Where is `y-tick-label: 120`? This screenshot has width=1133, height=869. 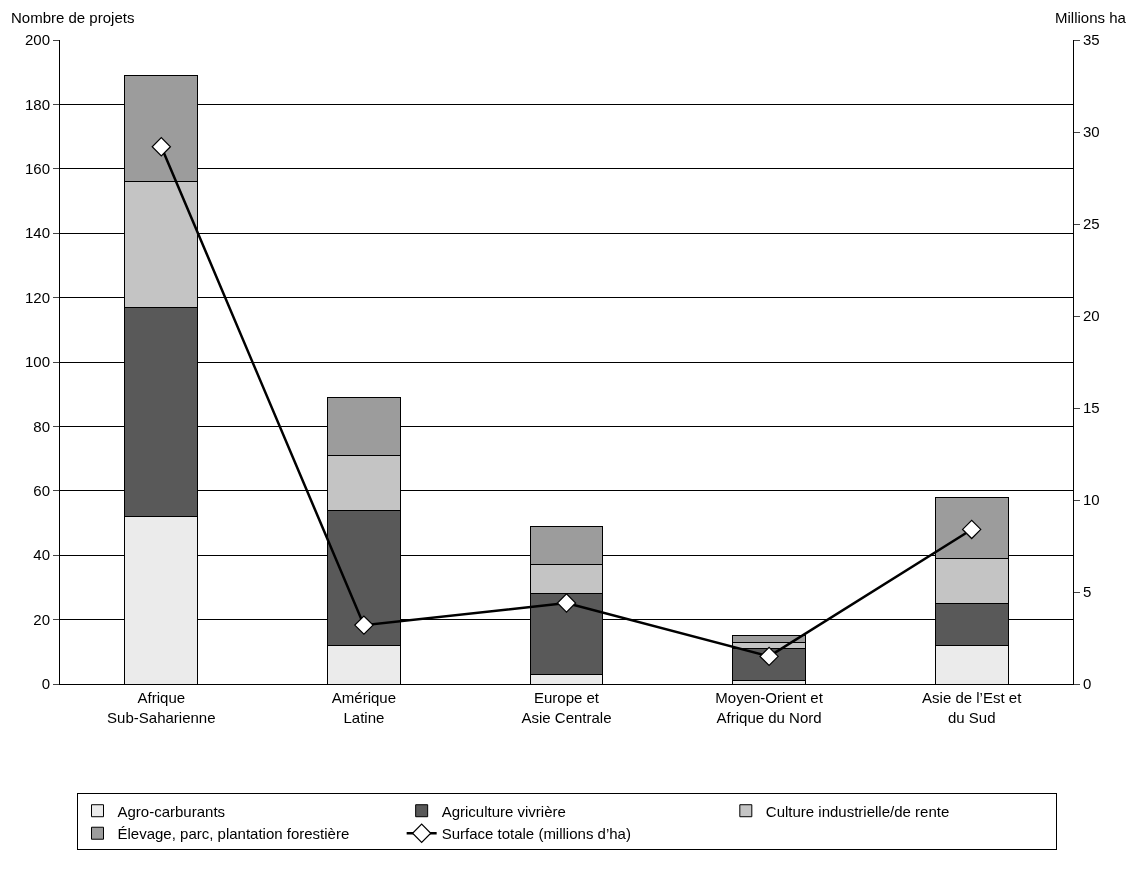
y-tick-label: 120 is located at coordinates (37, 297).